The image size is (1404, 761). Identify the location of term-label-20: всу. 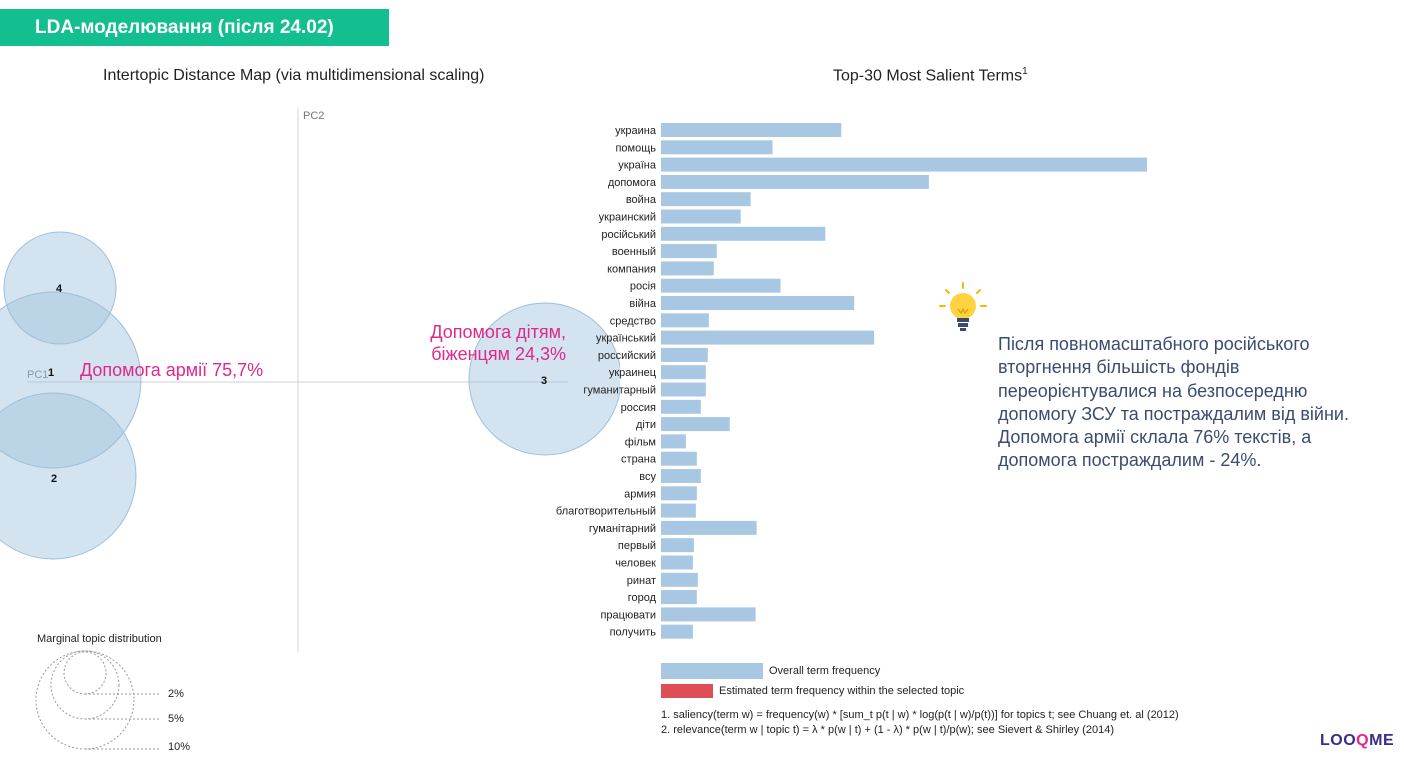
(647, 477).